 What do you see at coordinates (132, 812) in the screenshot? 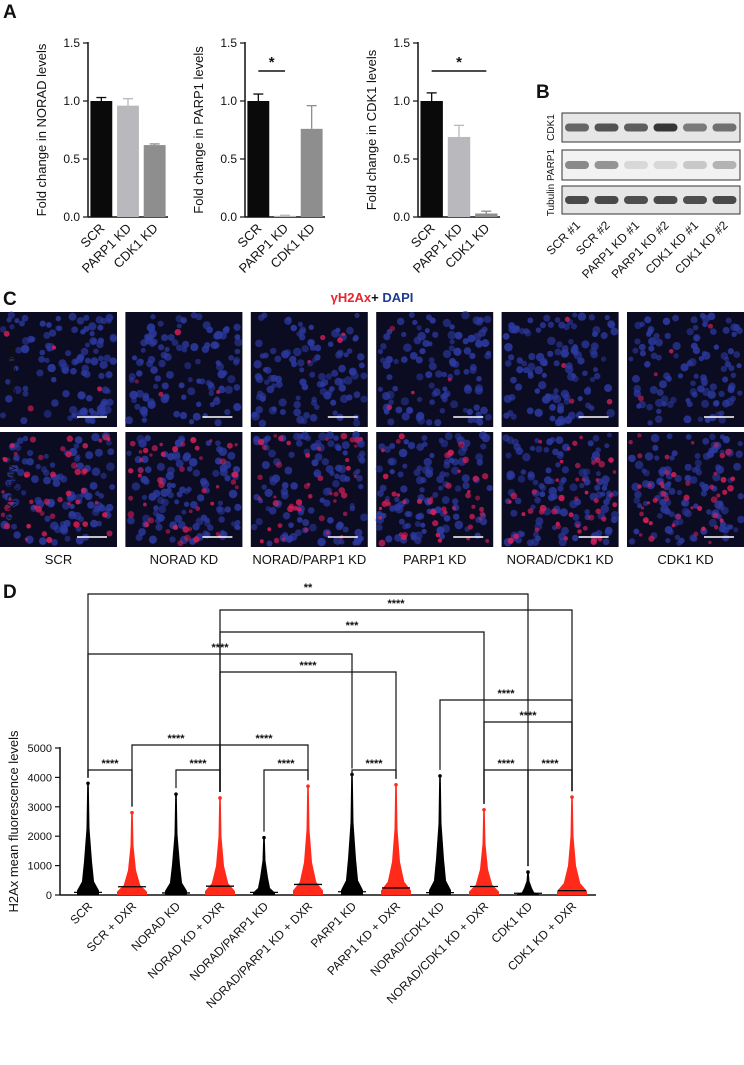
I see `max-point` at bounding box center [132, 812].